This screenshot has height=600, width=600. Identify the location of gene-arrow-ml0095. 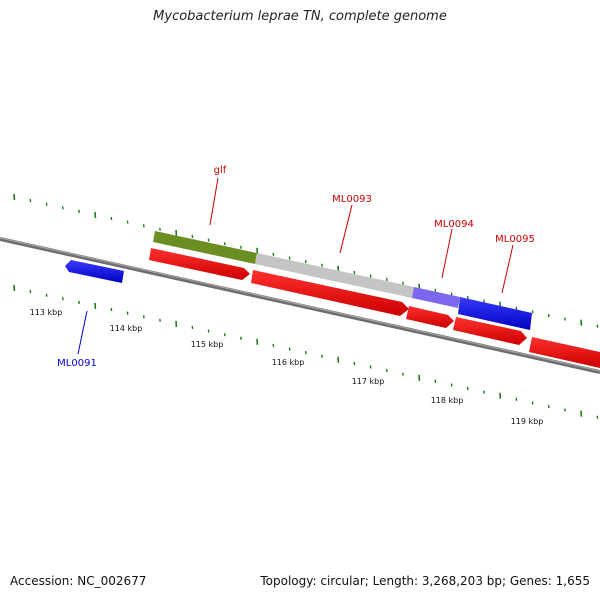
(495, 313).